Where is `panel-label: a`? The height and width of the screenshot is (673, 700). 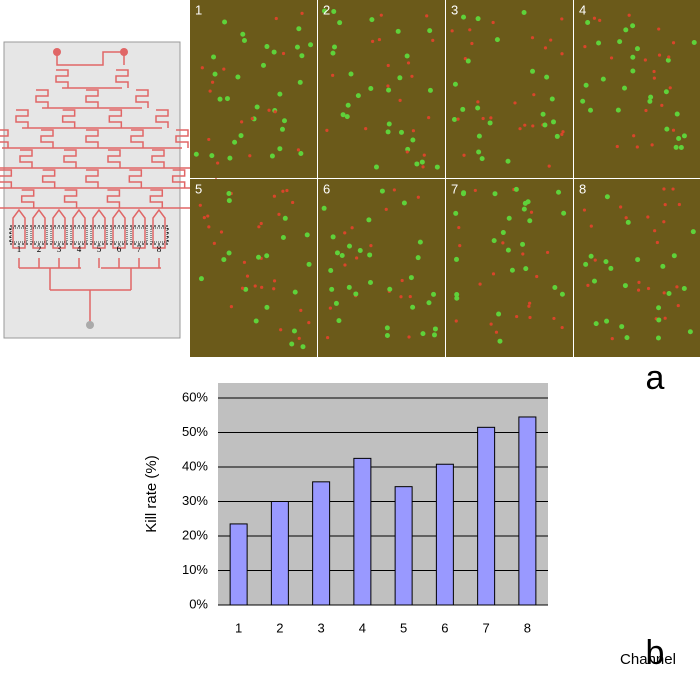
panel-label: a is located at coordinates (655, 378).